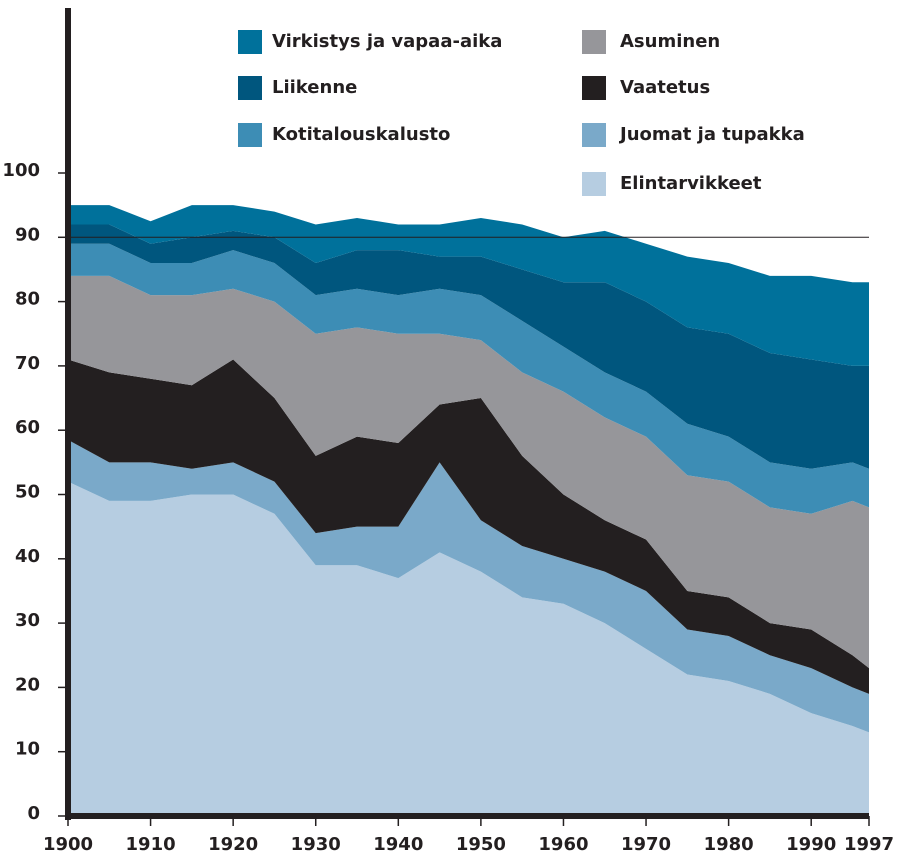 This screenshot has height=861, width=902. Describe the element at coordinates (68, 844) in the screenshot. I see `x-tick-label: 1900` at that location.